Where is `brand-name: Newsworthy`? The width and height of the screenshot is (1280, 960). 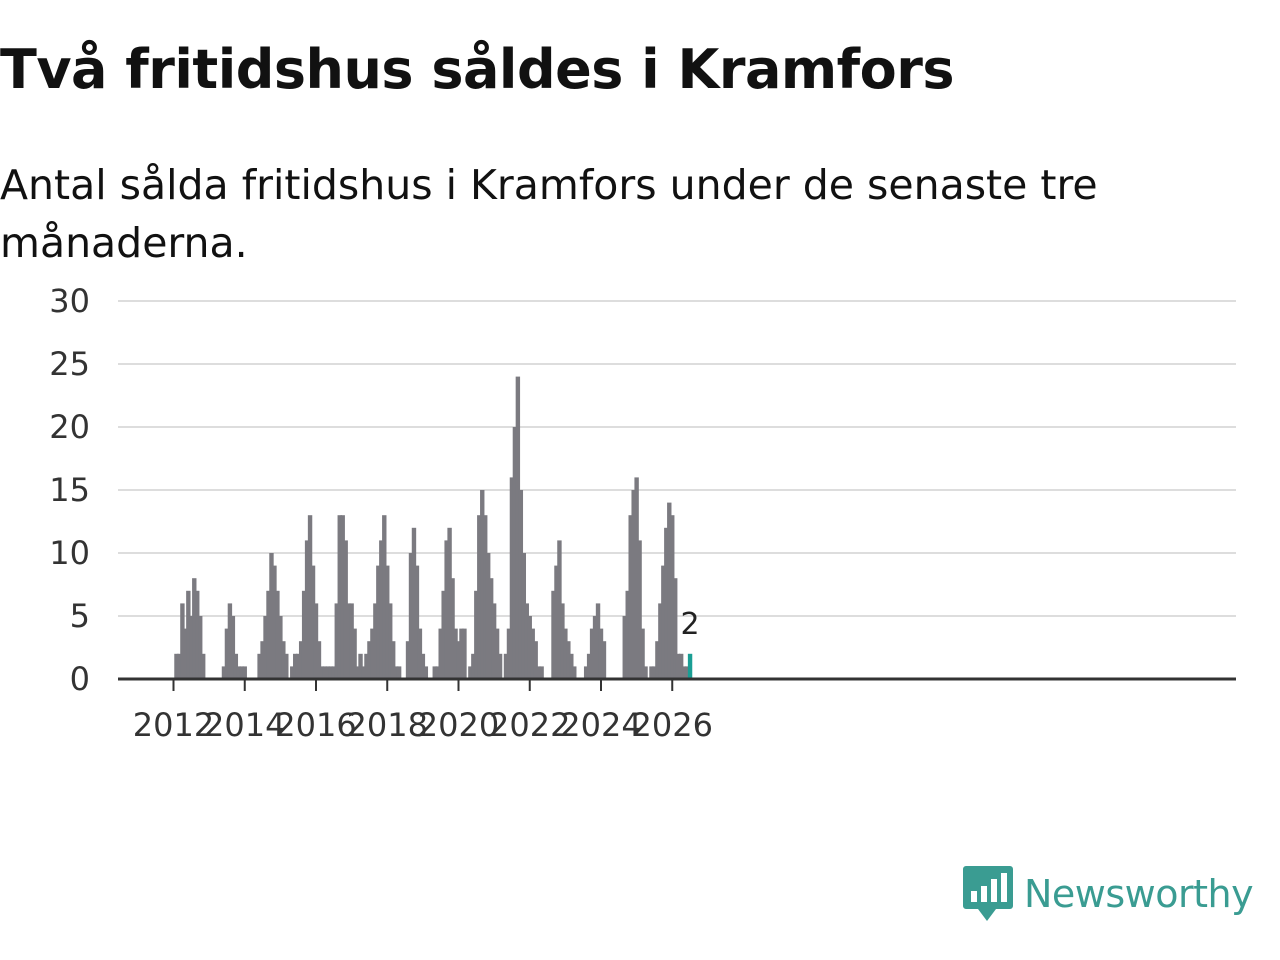 brand-name: Newsworthy is located at coordinates (1139, 894).